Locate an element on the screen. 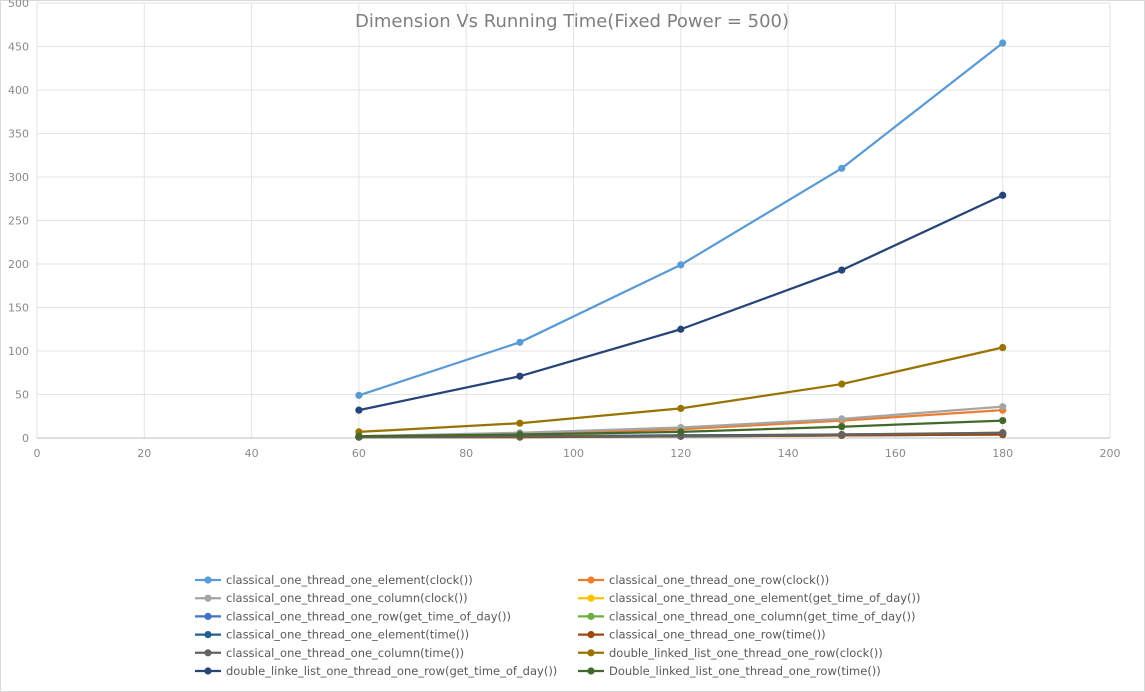  legend-item: classical_one_thread_one_element(time()) is located at coordinates (332, 635).